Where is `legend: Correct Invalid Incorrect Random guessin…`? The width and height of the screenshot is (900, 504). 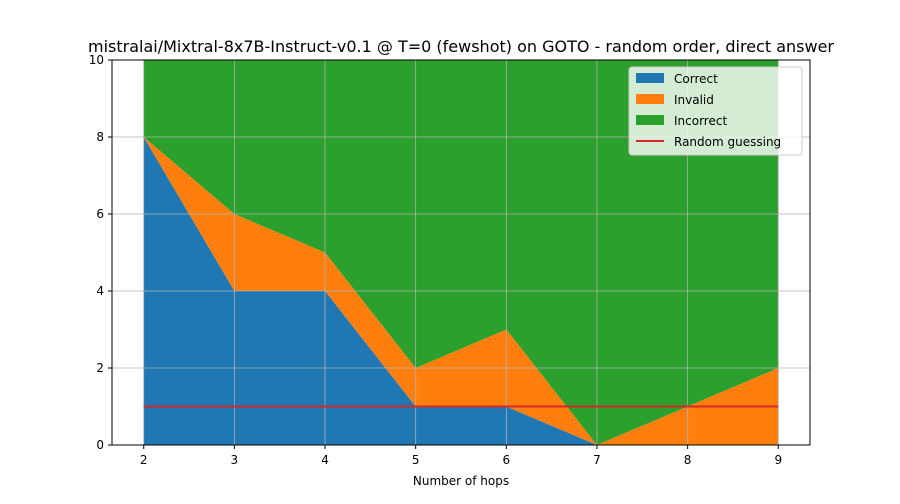
legend: Correct Invalid Incorrect Random guessin… is located at coordinates (715, 111).